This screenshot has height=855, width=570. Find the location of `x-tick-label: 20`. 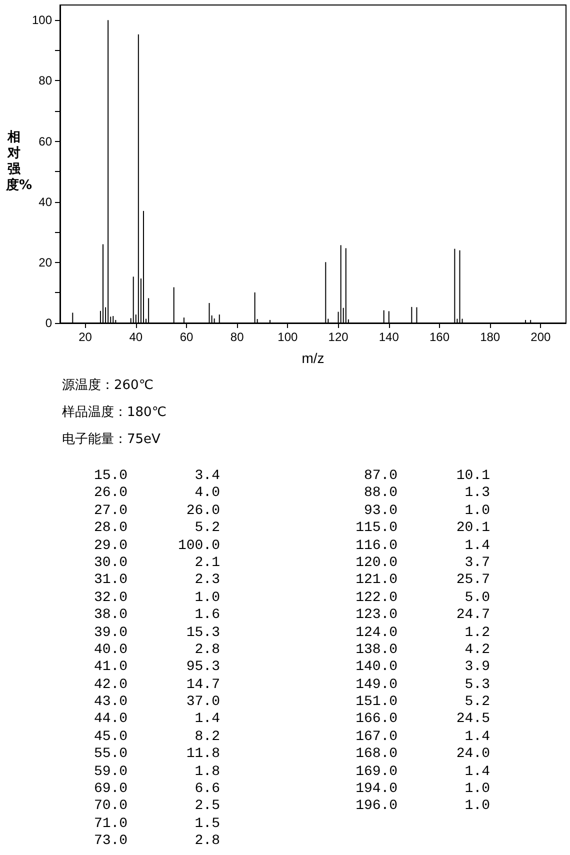

x-tick-label: 20 is located at coordinates (85, 337).